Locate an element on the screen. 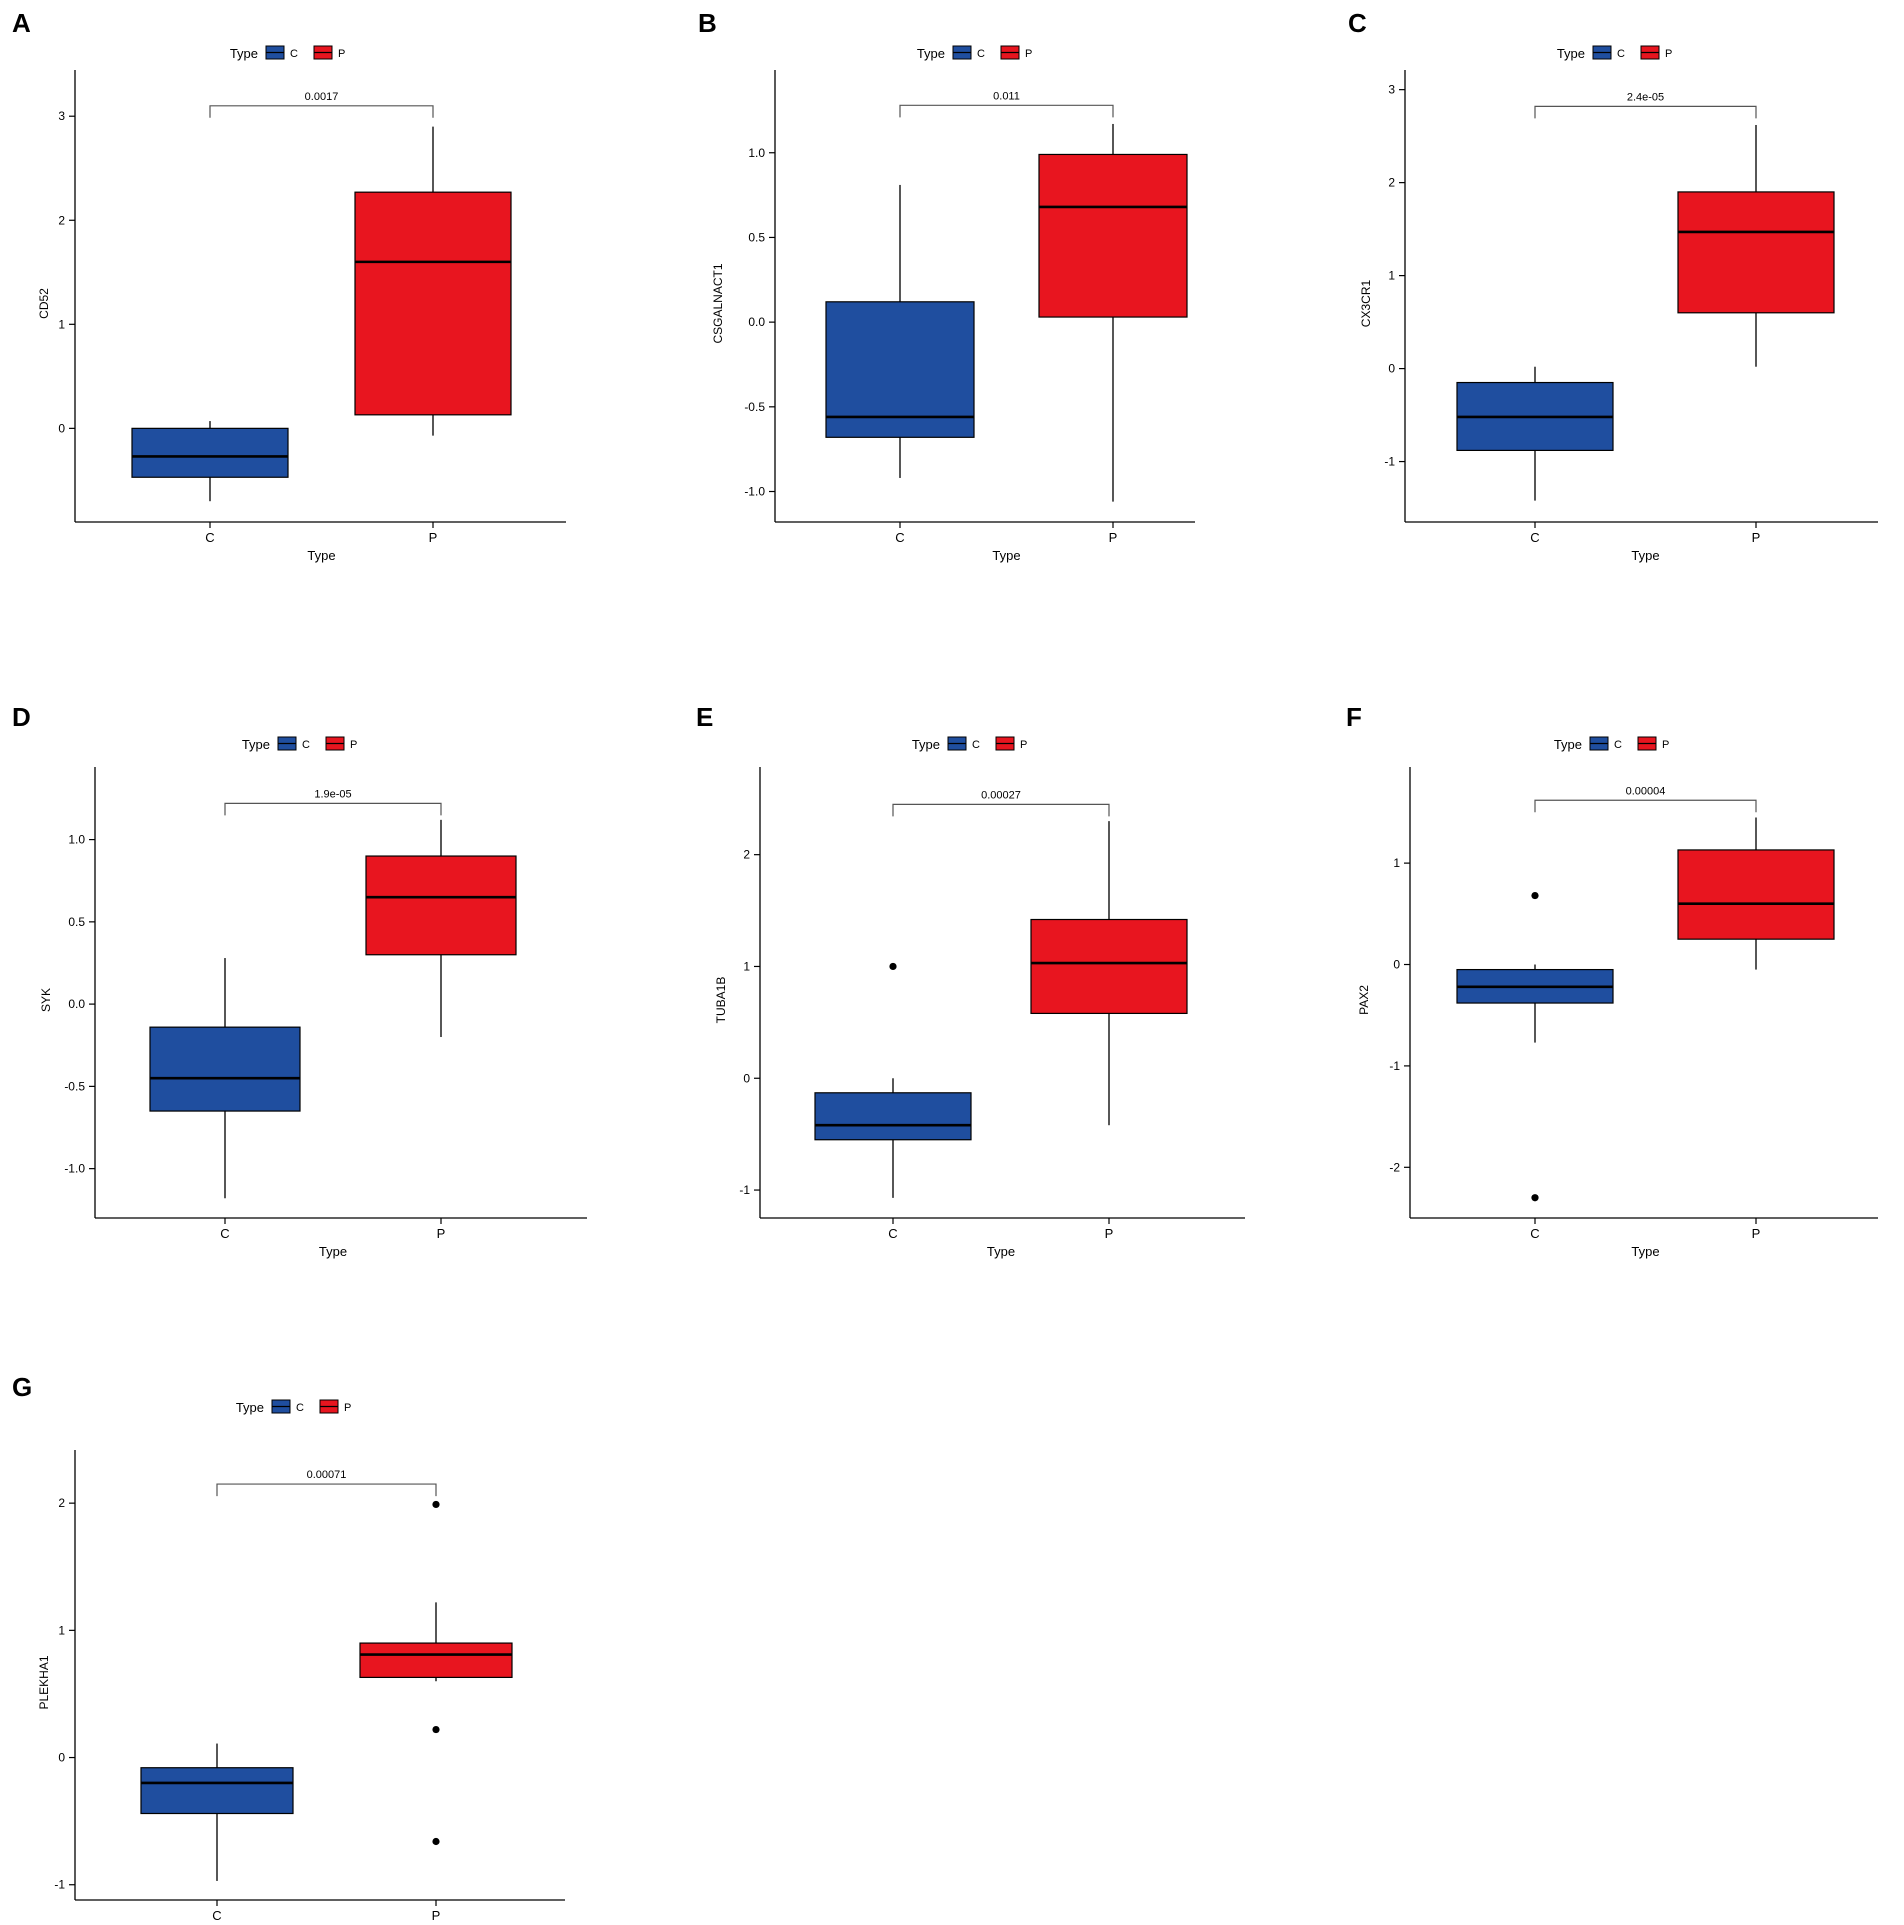 This screenshot has height=1925, width=1904. y-axis-label: PLEKHA1 is located at coordinates (44, 1682).